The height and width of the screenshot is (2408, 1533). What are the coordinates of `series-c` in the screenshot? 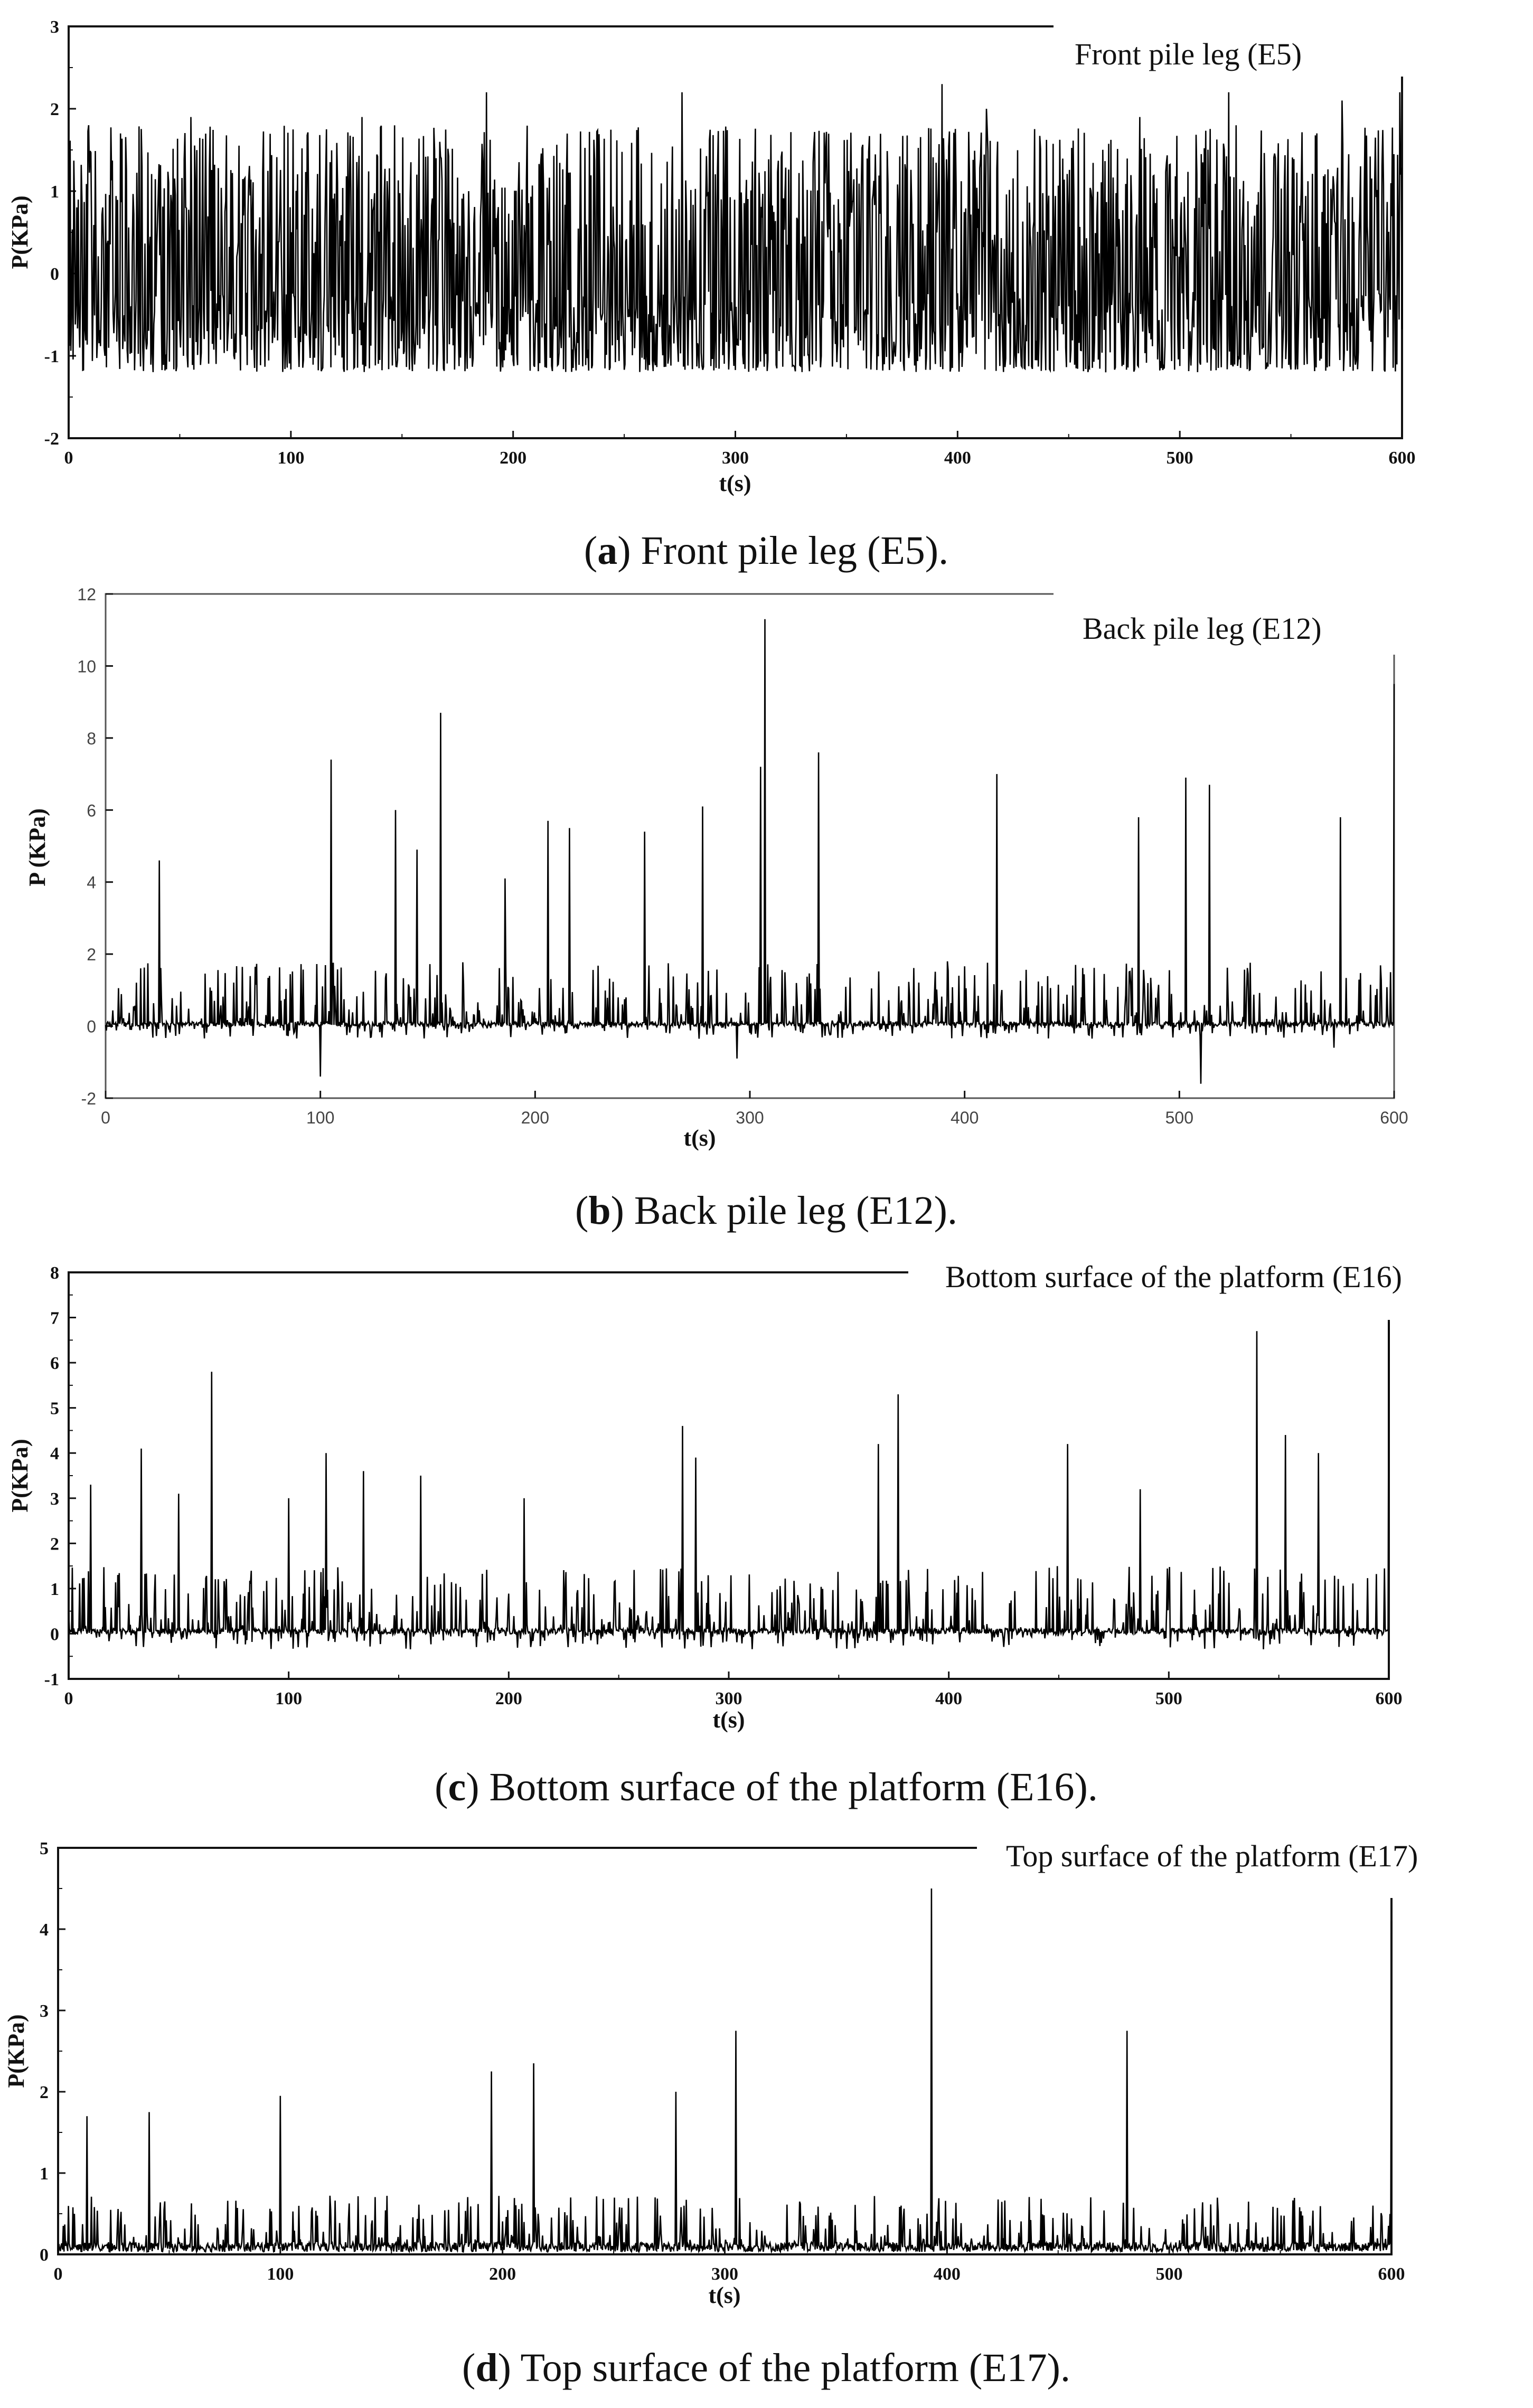 It's located at (729, 1486).